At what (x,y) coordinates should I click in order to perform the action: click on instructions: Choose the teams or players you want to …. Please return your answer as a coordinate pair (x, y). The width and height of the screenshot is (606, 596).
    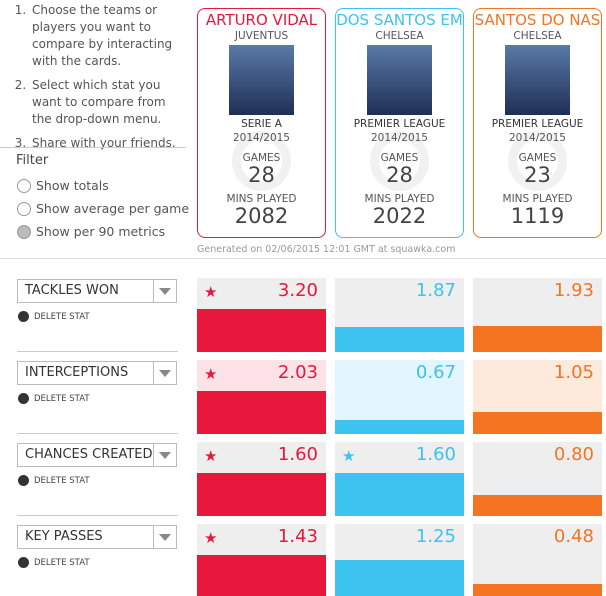
    Looking at the image, I should click on (93, 80).